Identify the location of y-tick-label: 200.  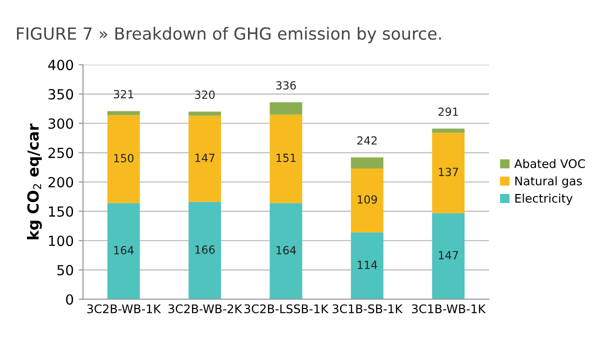
(61, 182).